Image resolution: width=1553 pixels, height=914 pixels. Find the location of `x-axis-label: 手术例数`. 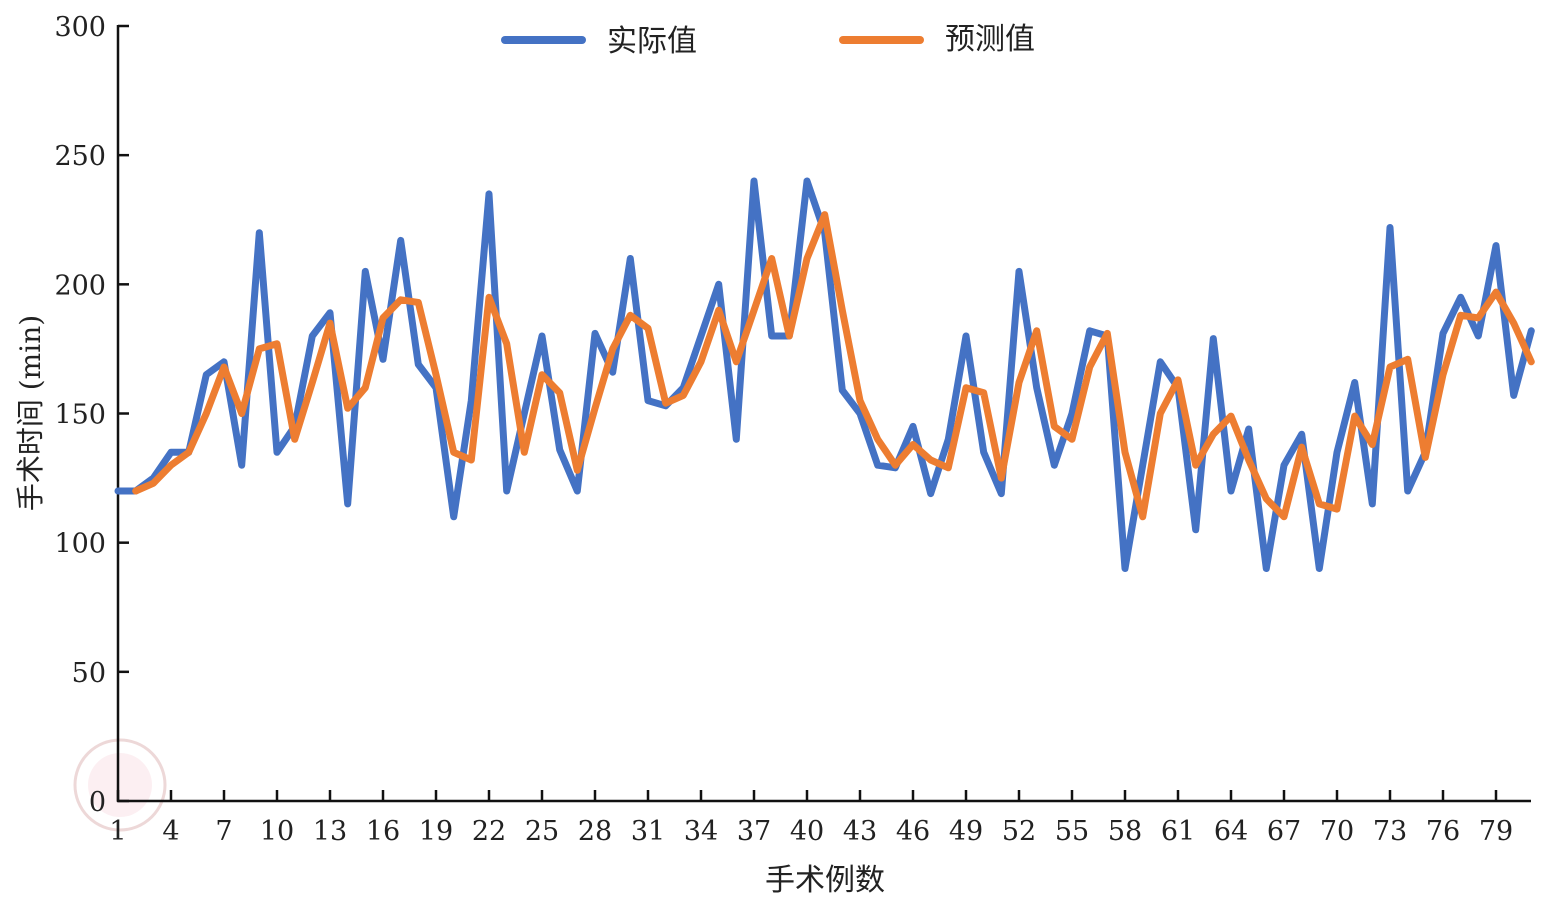

x-axis-label: 手术例数 is located at coordinates (825, 880).